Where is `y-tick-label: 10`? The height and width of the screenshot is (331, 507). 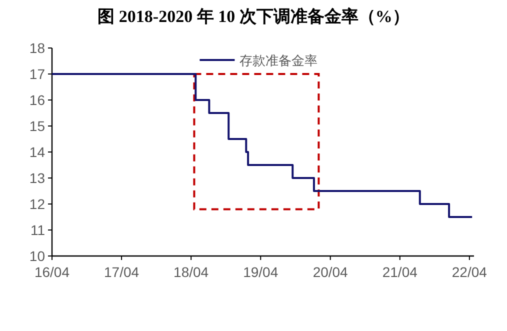
y-tick-label: 10 is located at coordinates (37, 256).